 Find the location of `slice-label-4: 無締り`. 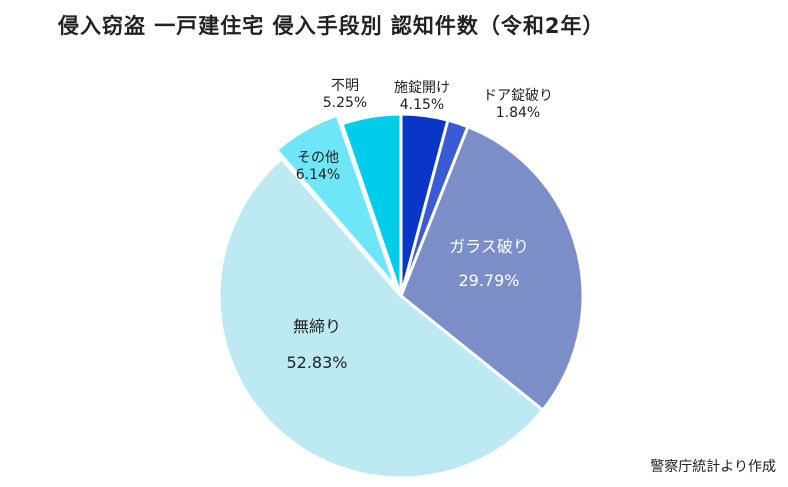

slice-label-4: 無締り is located at coordinates (317, 326).